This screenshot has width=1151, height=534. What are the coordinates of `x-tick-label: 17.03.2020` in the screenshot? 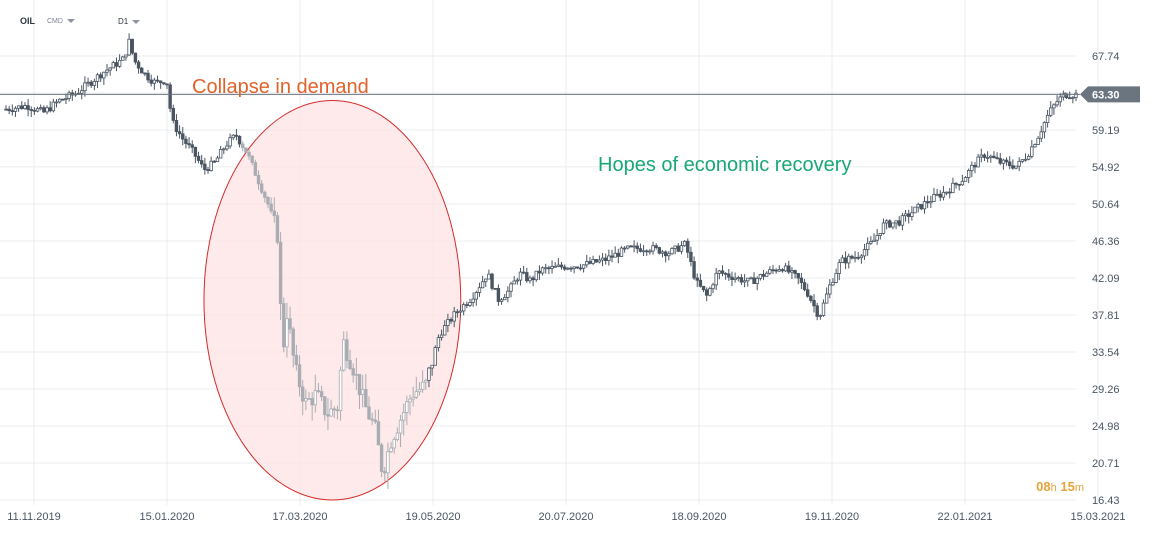 It's located at (299, 517).